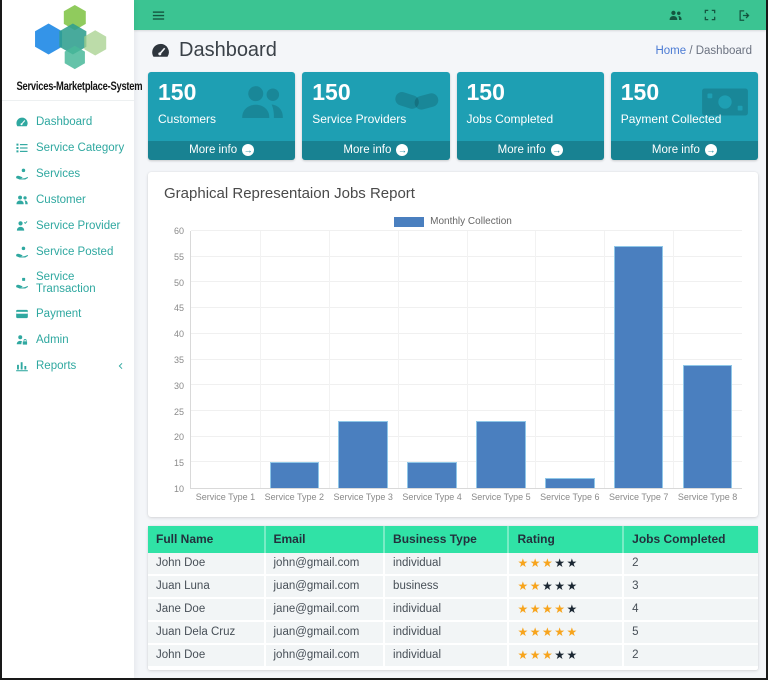 This screenshot has height=680, width=768. What do you see at coordinates (178, 463) in the screenshot?
I see `y-tick-label: 15` at bounding box center [178, 463].